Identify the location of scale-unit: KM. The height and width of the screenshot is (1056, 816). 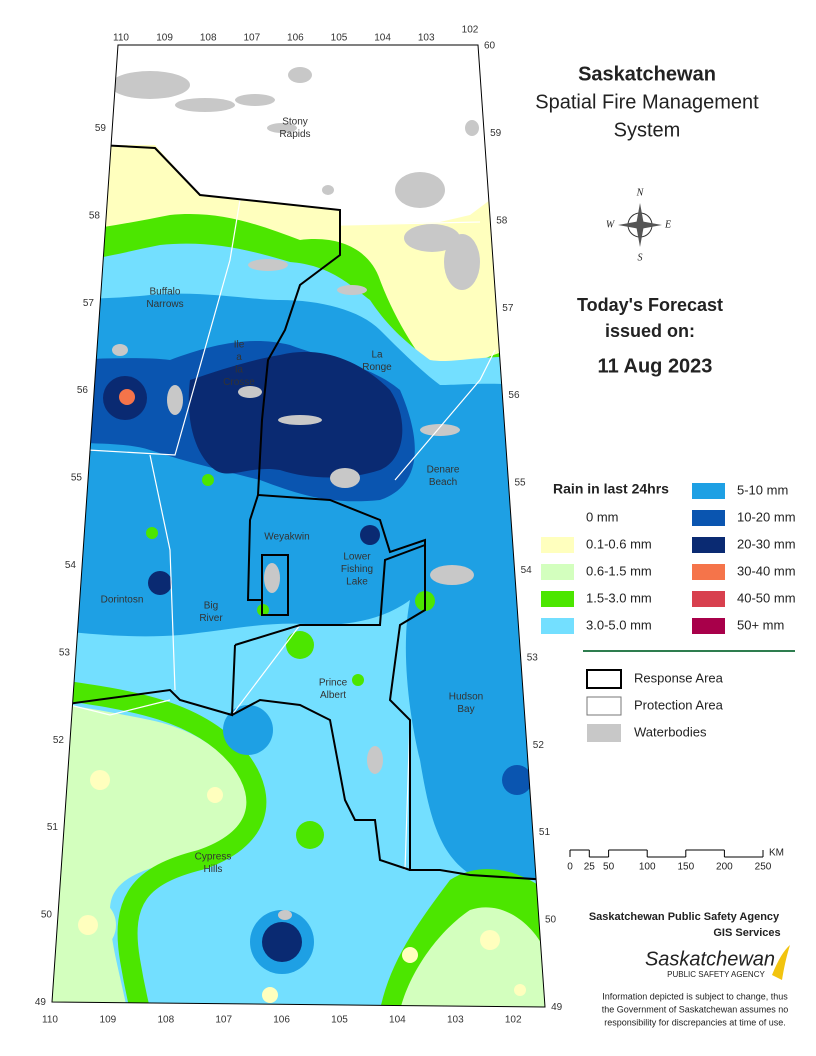
(776, 853).